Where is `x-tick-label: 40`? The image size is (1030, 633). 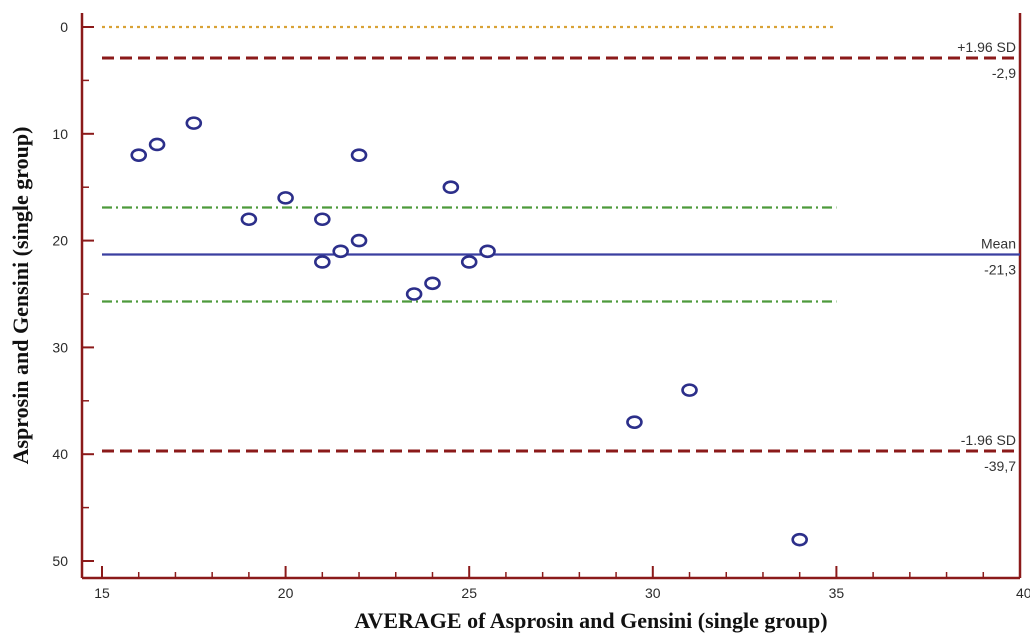 x-tick-label: 40 is located at coordinates (1023, 593).